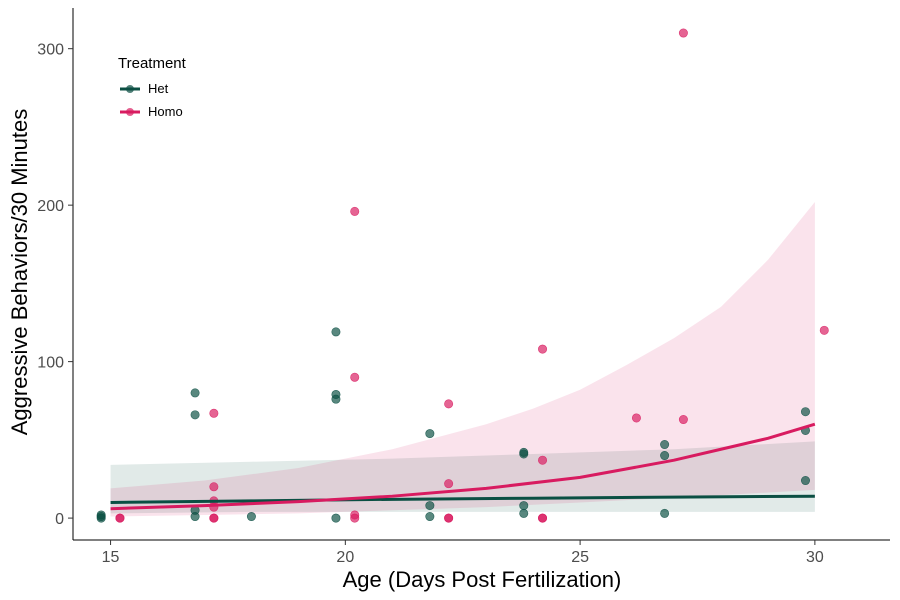 The image size is (900, 600). I want to click on y-tick-label: 300, so click(50, 50).